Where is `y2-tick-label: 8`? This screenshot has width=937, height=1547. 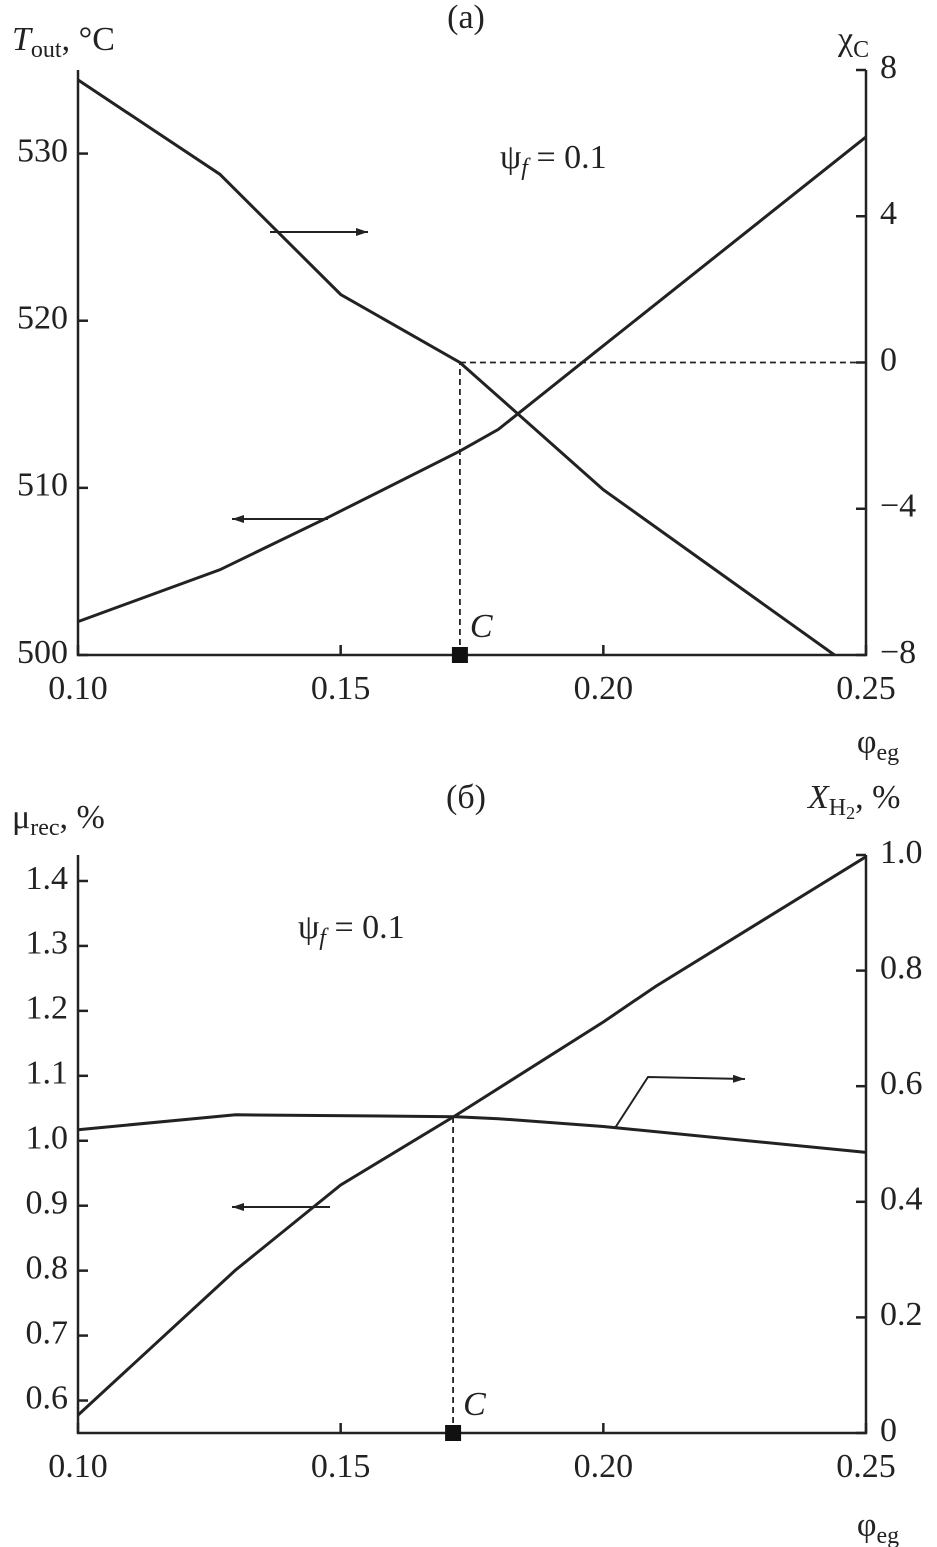
y2-tick-label: 8 is located at coordinates (888, 67).